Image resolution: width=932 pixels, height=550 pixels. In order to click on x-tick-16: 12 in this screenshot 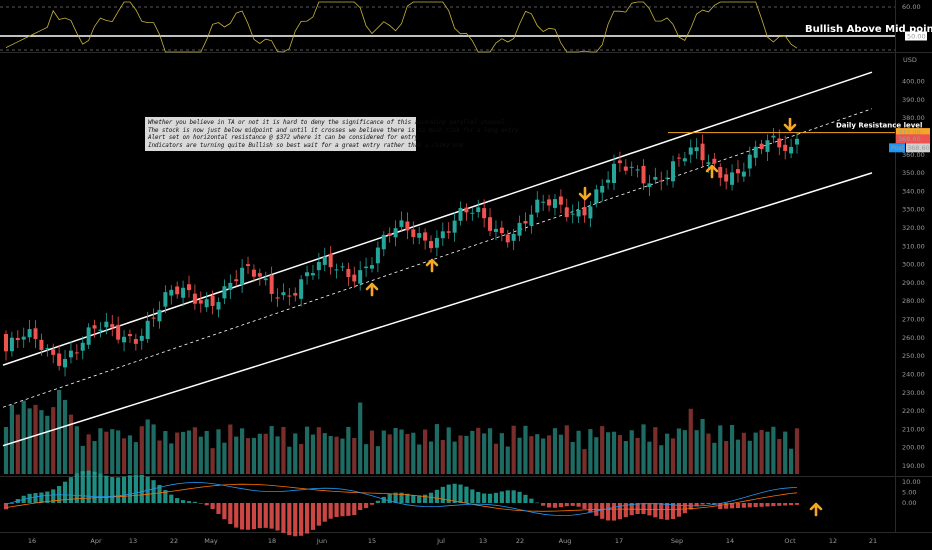, I will do `click(833, 541)`.